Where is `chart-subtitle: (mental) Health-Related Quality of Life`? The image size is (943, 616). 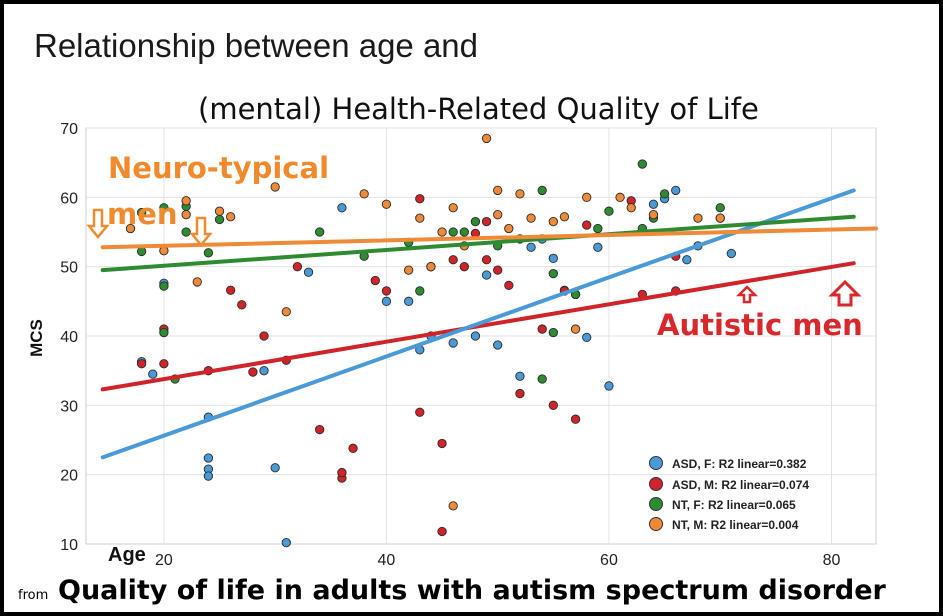 chart-subtitle: (mental) Health-Related Quality of Life is located at coordinates (478, 109).